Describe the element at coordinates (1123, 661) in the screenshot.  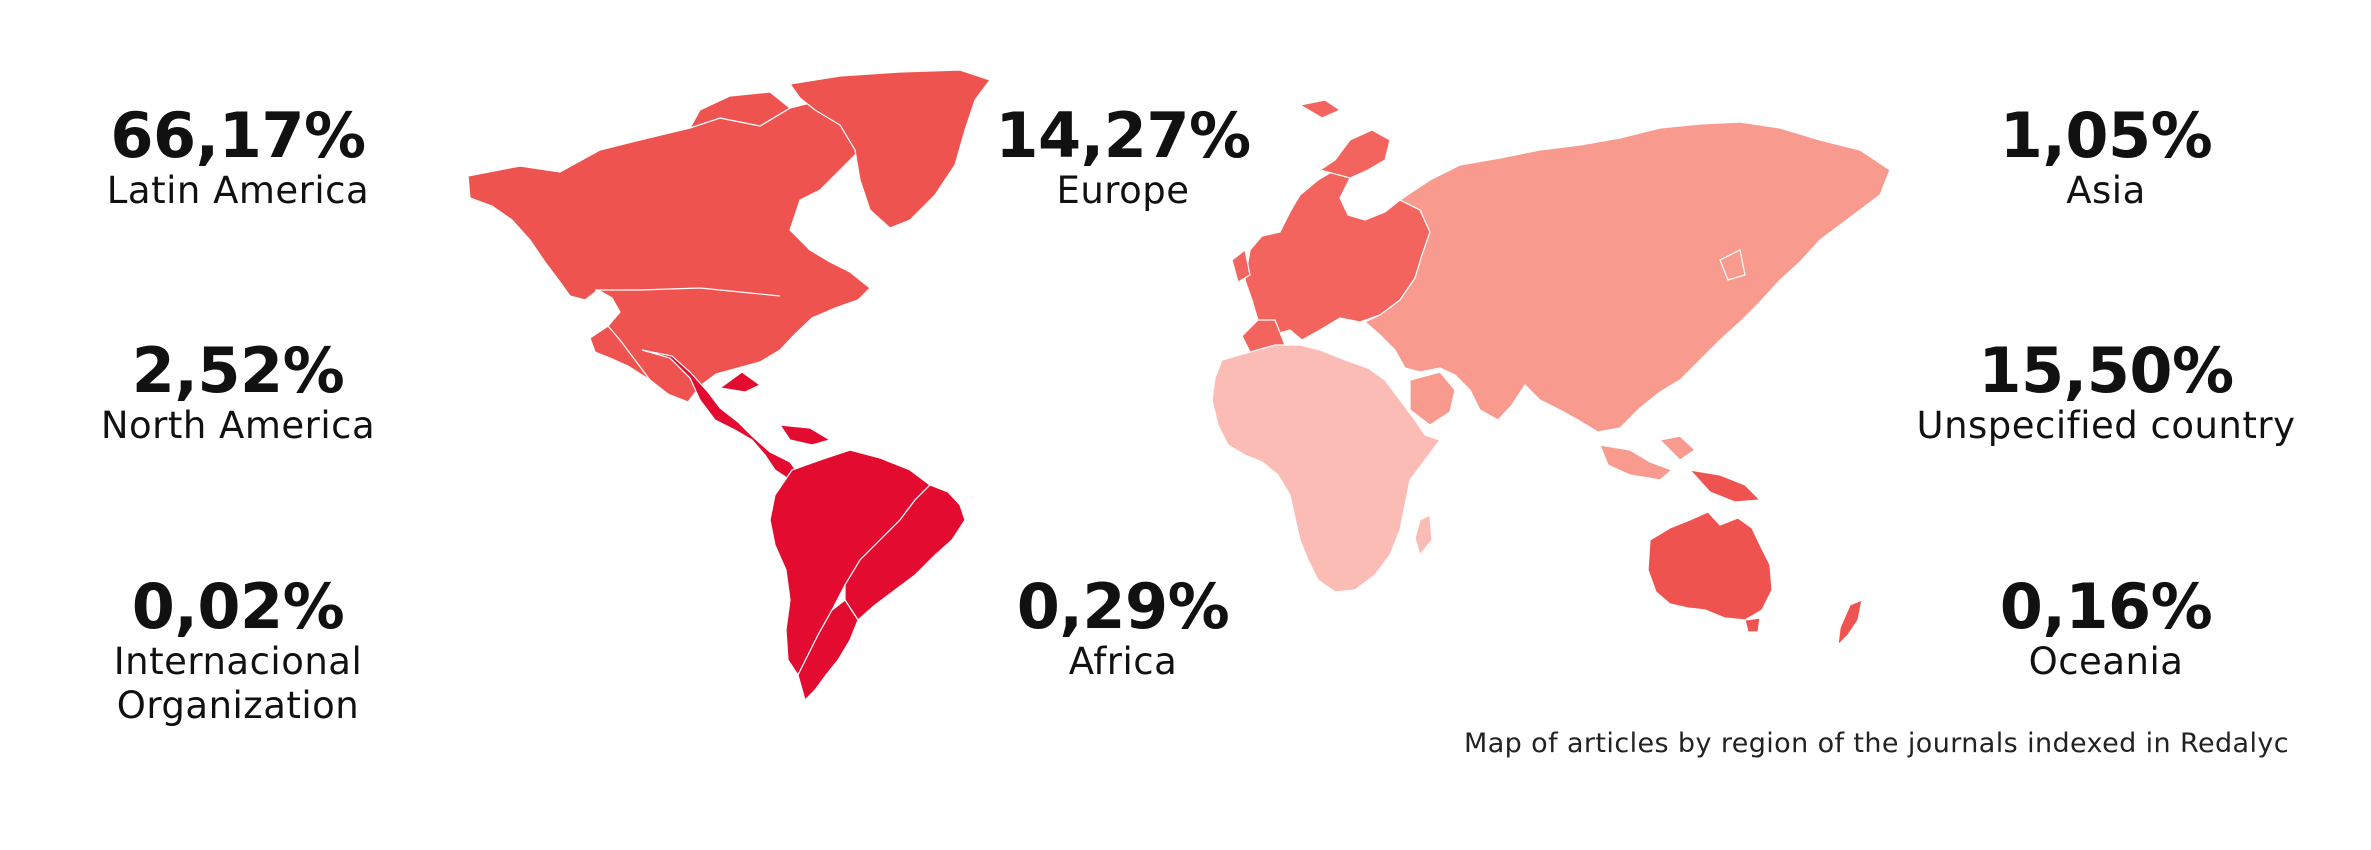
I see `stat-africa-label: Africa` at that location.